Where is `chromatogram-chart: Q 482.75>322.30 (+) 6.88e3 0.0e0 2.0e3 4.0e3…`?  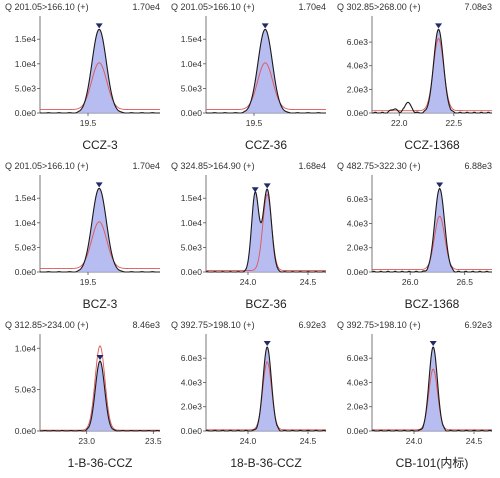
chromatogram-chart: Q 482.75>322.30 (+) 6.88e3 0.0e0 2.0e3 4.0e3… is located at coordinates (414, 236).